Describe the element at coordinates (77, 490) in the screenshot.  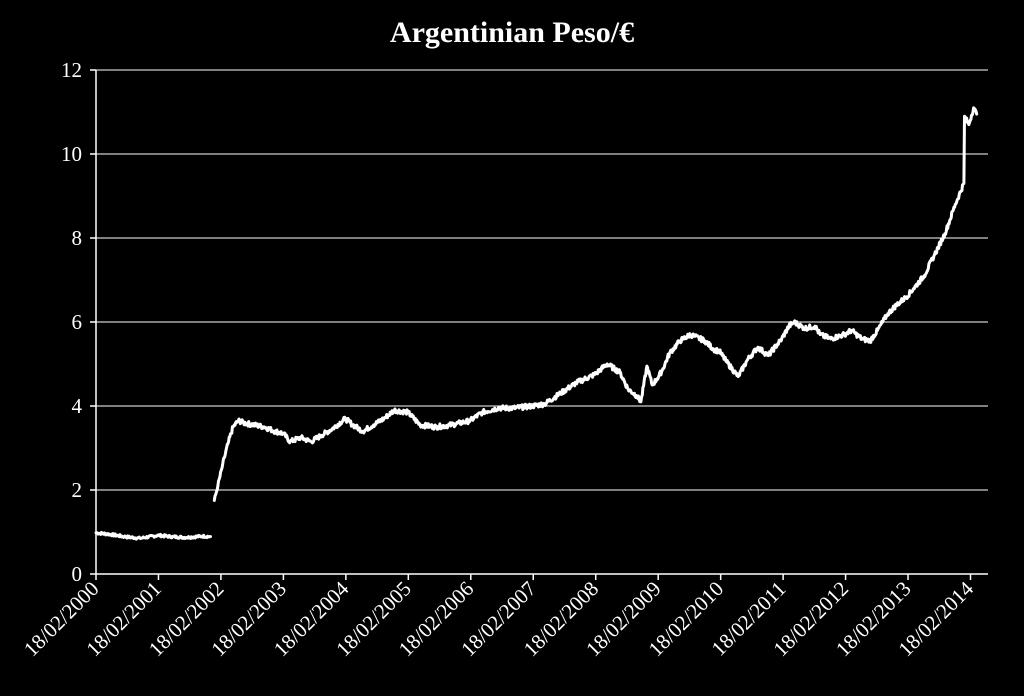
I see `y-tick-label: 2` at that location.